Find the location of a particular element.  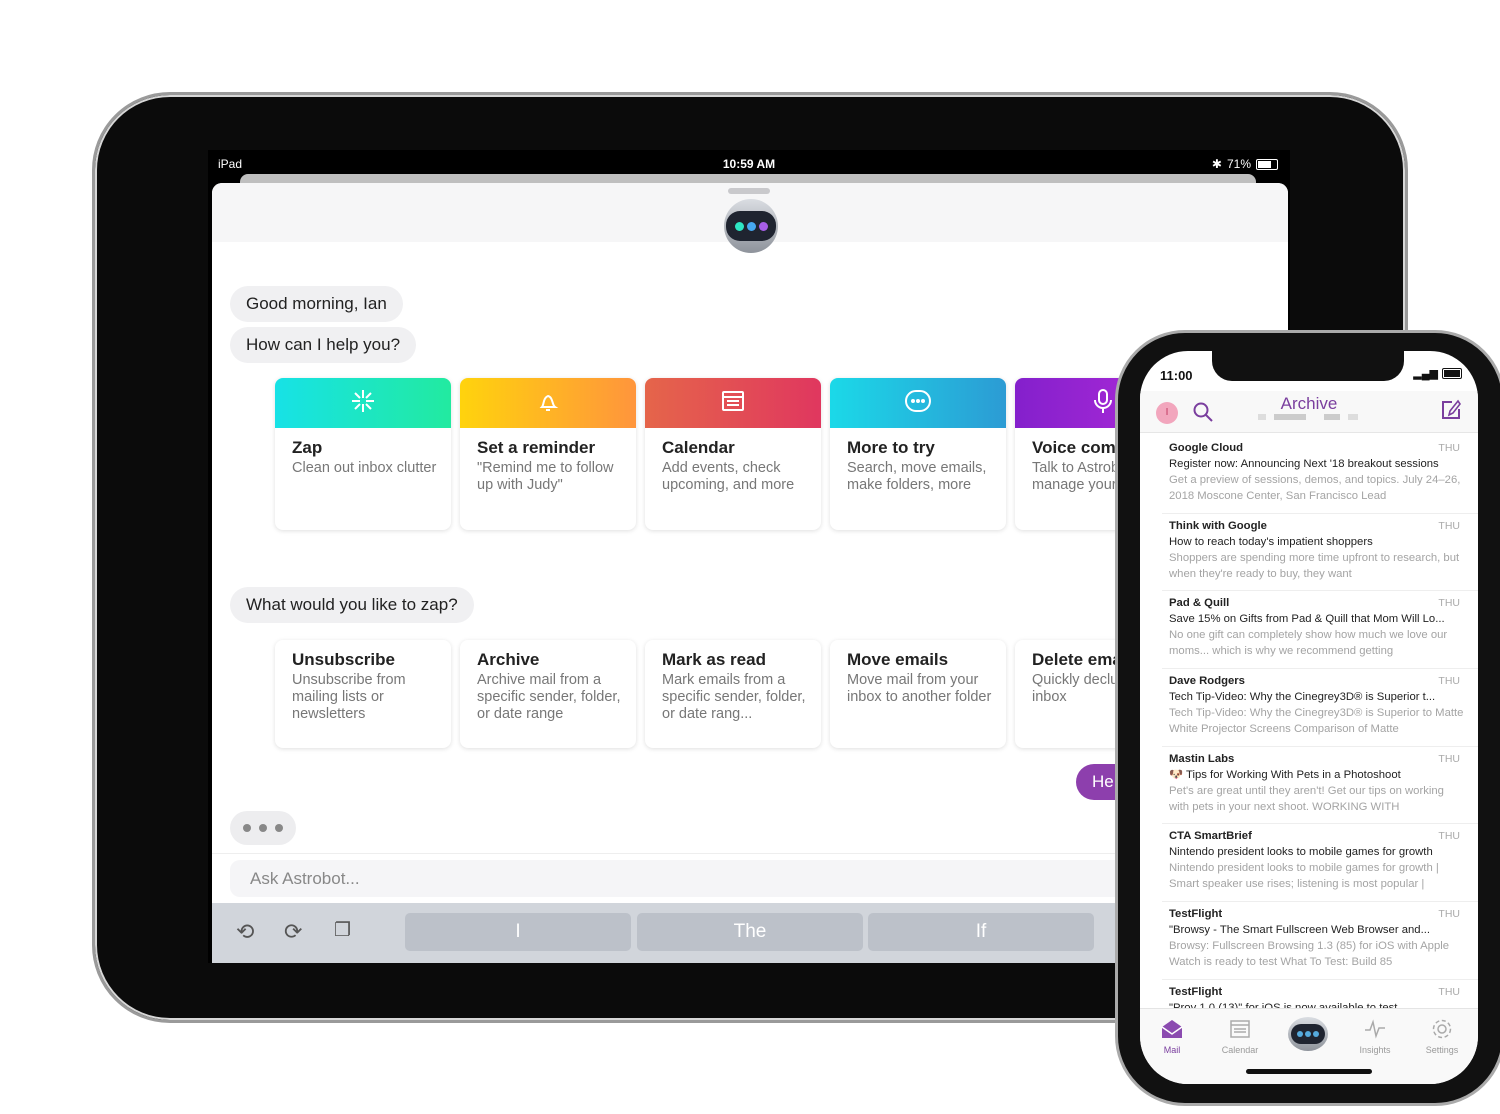

chat-dots-icon is located at coordinates (918, 403).